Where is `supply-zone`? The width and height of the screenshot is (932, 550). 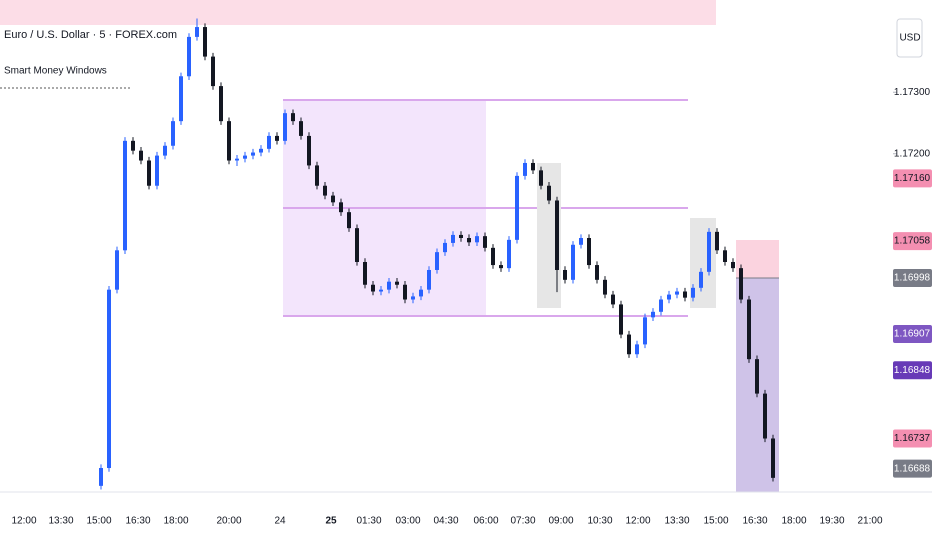
supply-zone is located at coordinates (358, 12).